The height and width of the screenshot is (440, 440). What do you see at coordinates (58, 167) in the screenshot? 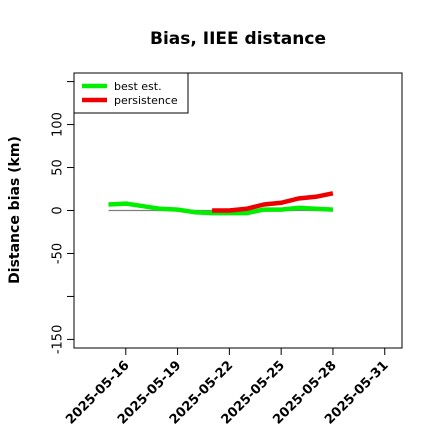
I see `y-tick-label: 50` at bounding box center [58, 167].